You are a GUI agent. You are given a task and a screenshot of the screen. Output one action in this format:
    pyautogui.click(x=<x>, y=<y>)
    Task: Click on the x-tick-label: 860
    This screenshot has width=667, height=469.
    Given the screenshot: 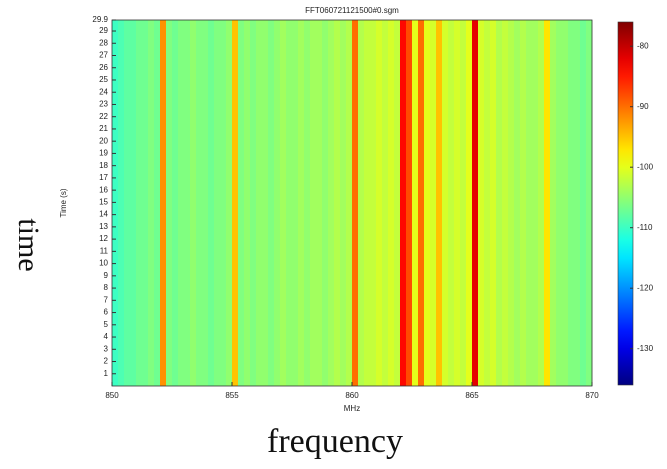 What is the action you would take?
    pyautogui.click(x=352, y=395)
    